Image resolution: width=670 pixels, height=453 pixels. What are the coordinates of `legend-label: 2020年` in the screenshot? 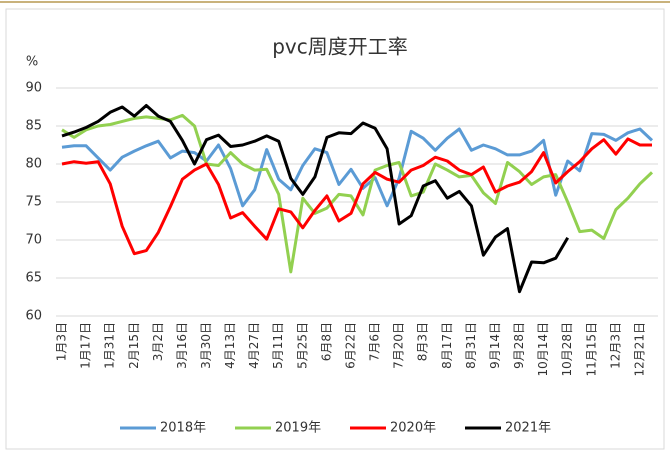 It's located at (413, 428).